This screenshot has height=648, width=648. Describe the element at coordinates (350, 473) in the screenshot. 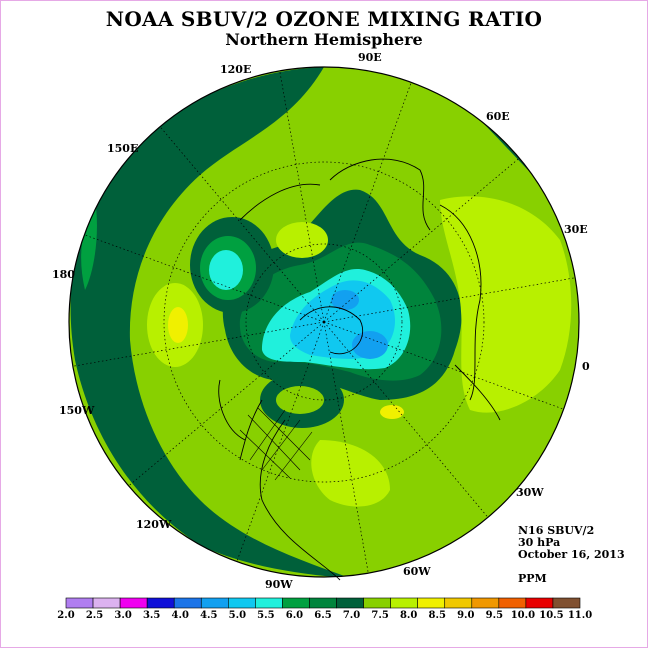

I see `contour-8.0-america` at that location.